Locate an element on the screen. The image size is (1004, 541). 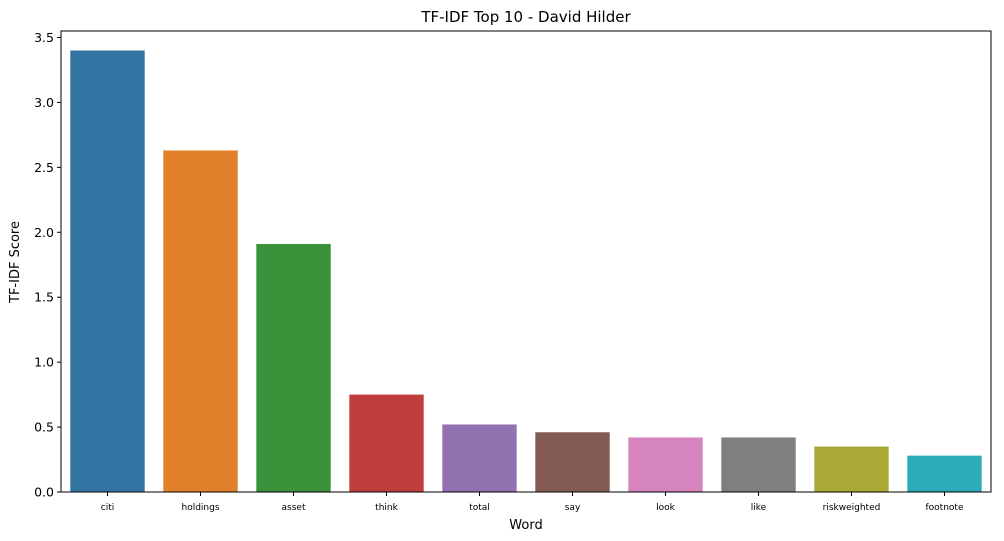
bar-footnote is located at coordinates (944, 473).